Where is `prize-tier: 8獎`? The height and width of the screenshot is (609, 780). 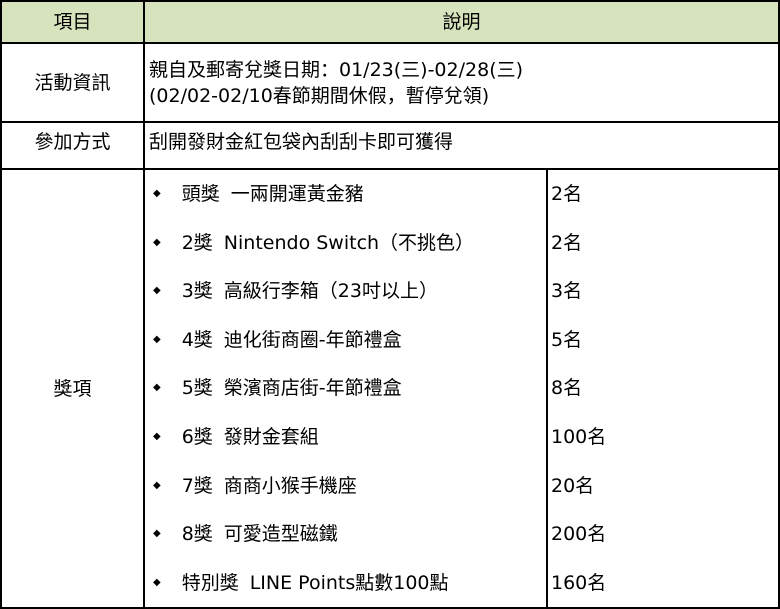 prize-tier: 8獎 is located at coordinates (197, 534).